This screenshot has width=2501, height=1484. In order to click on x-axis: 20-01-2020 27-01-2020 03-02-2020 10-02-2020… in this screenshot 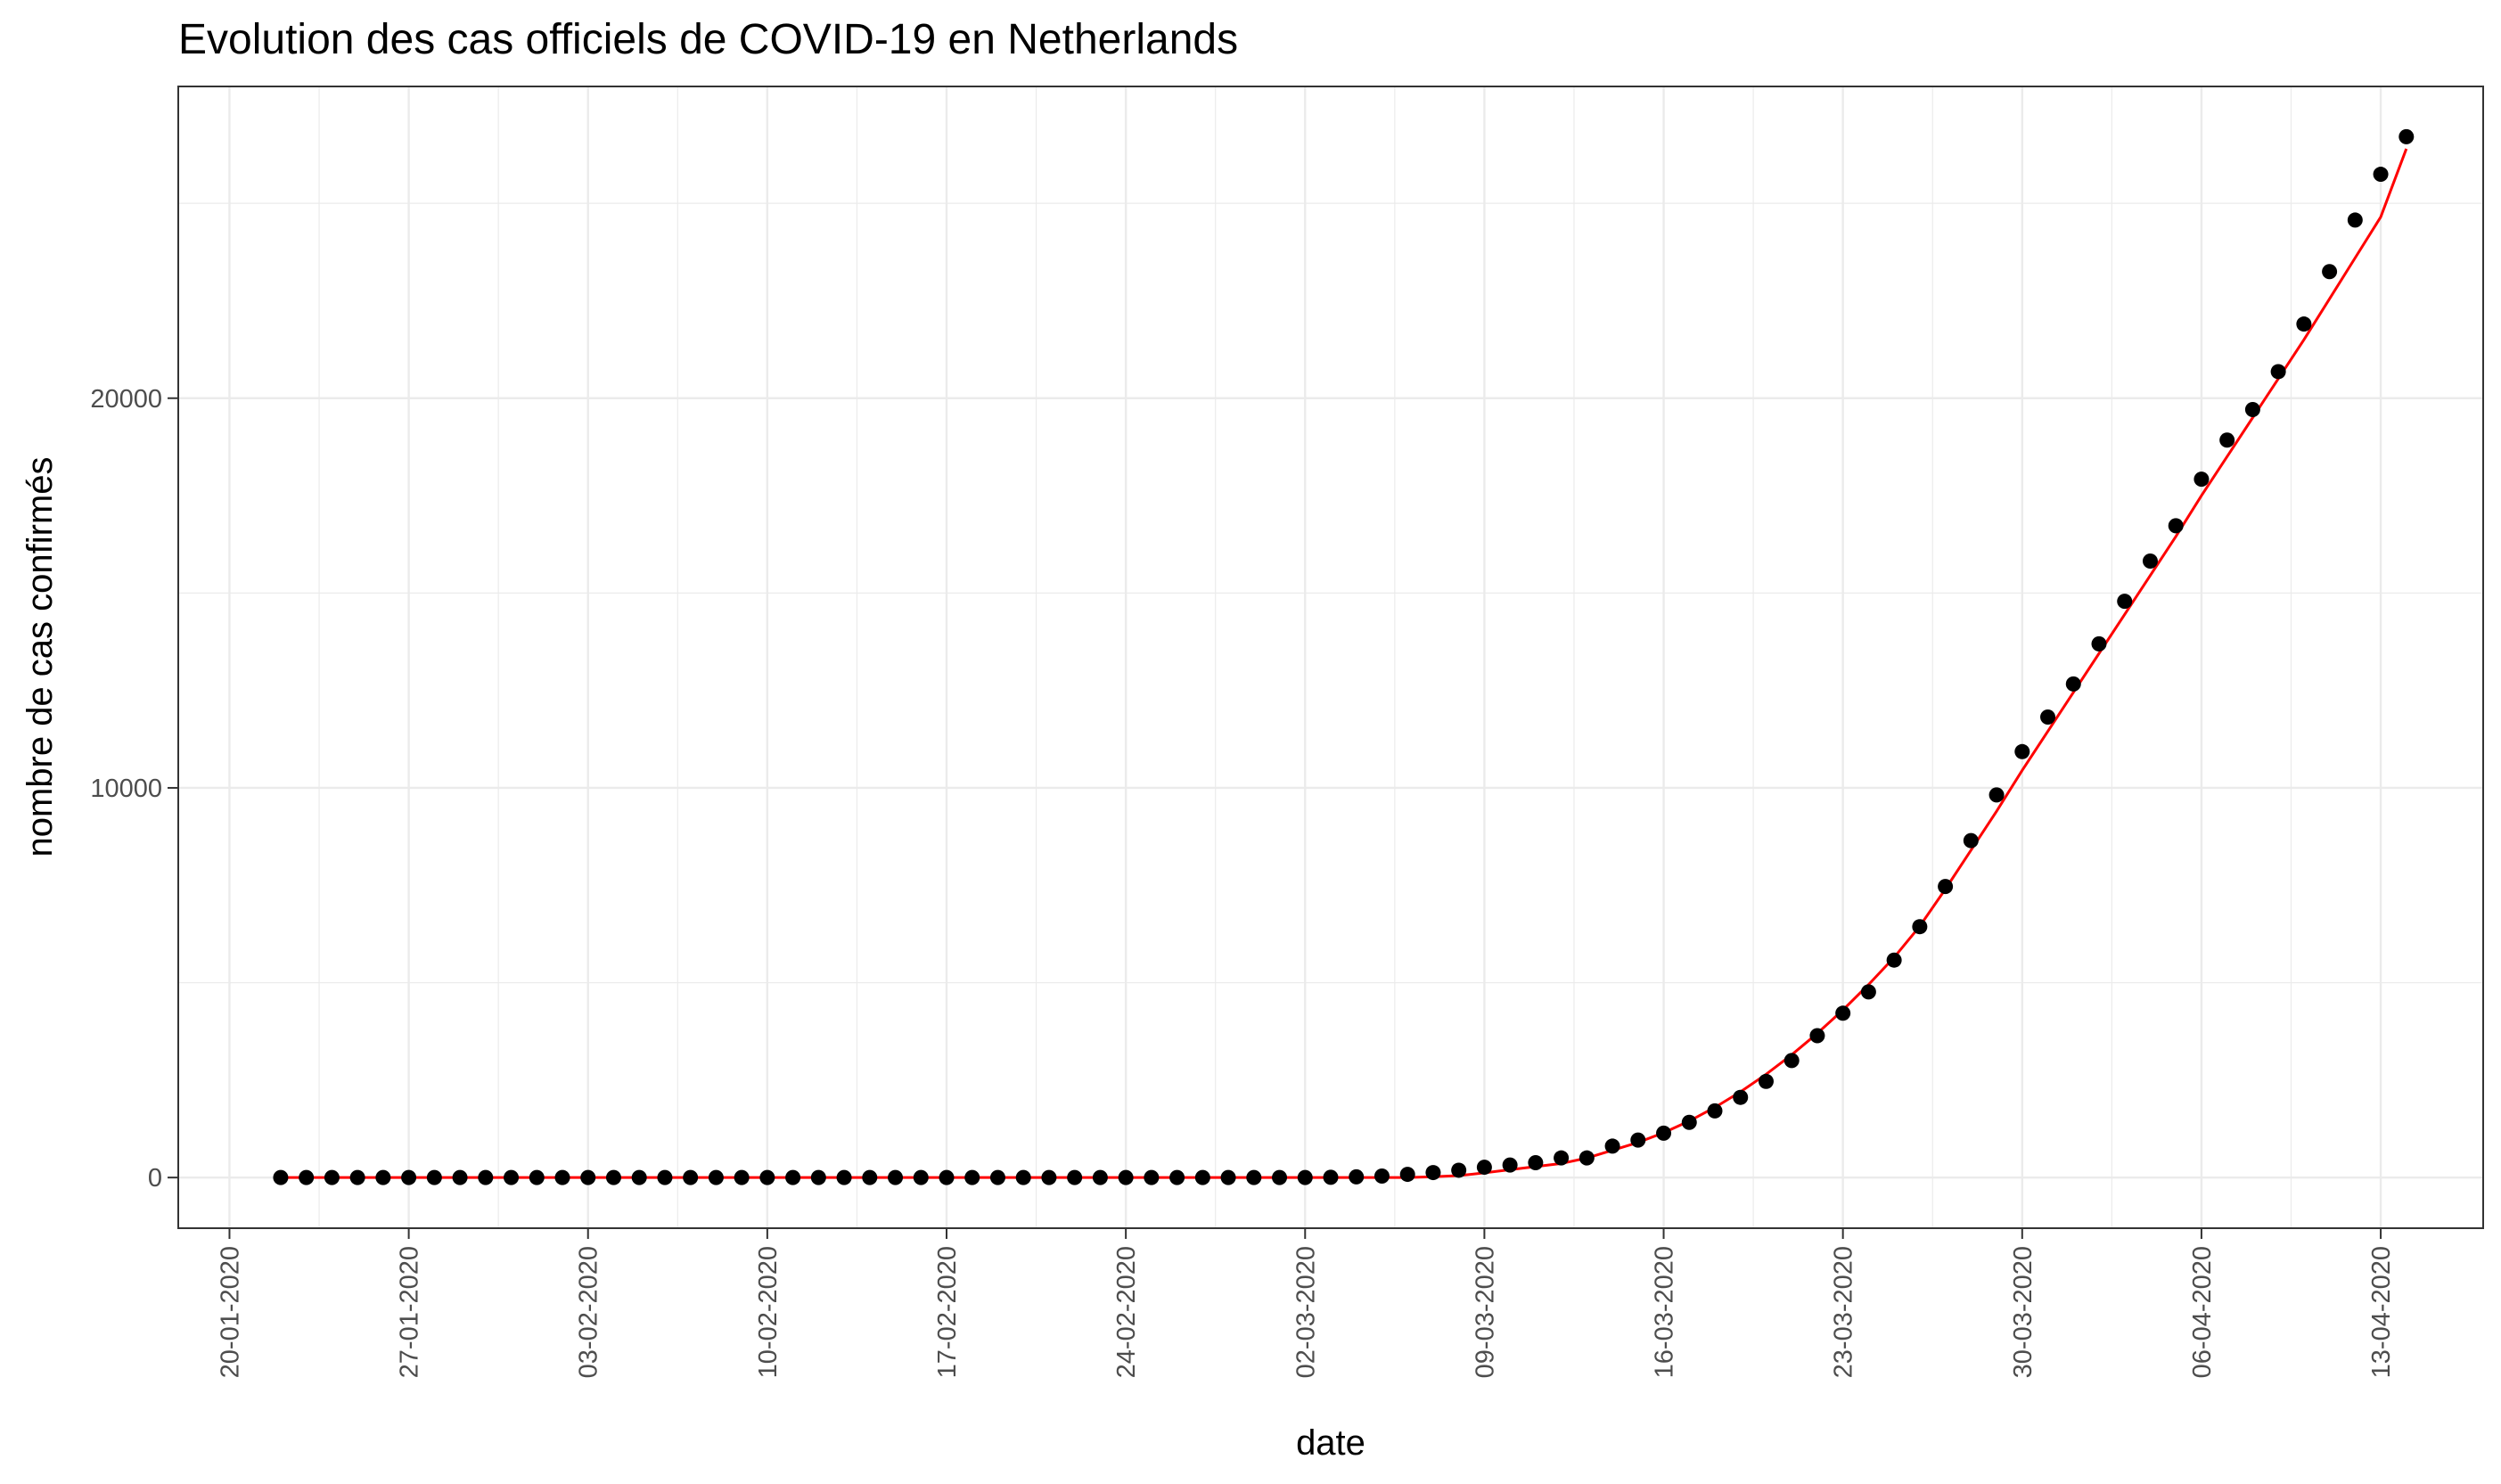, I will do `click(1306, 1303)`.